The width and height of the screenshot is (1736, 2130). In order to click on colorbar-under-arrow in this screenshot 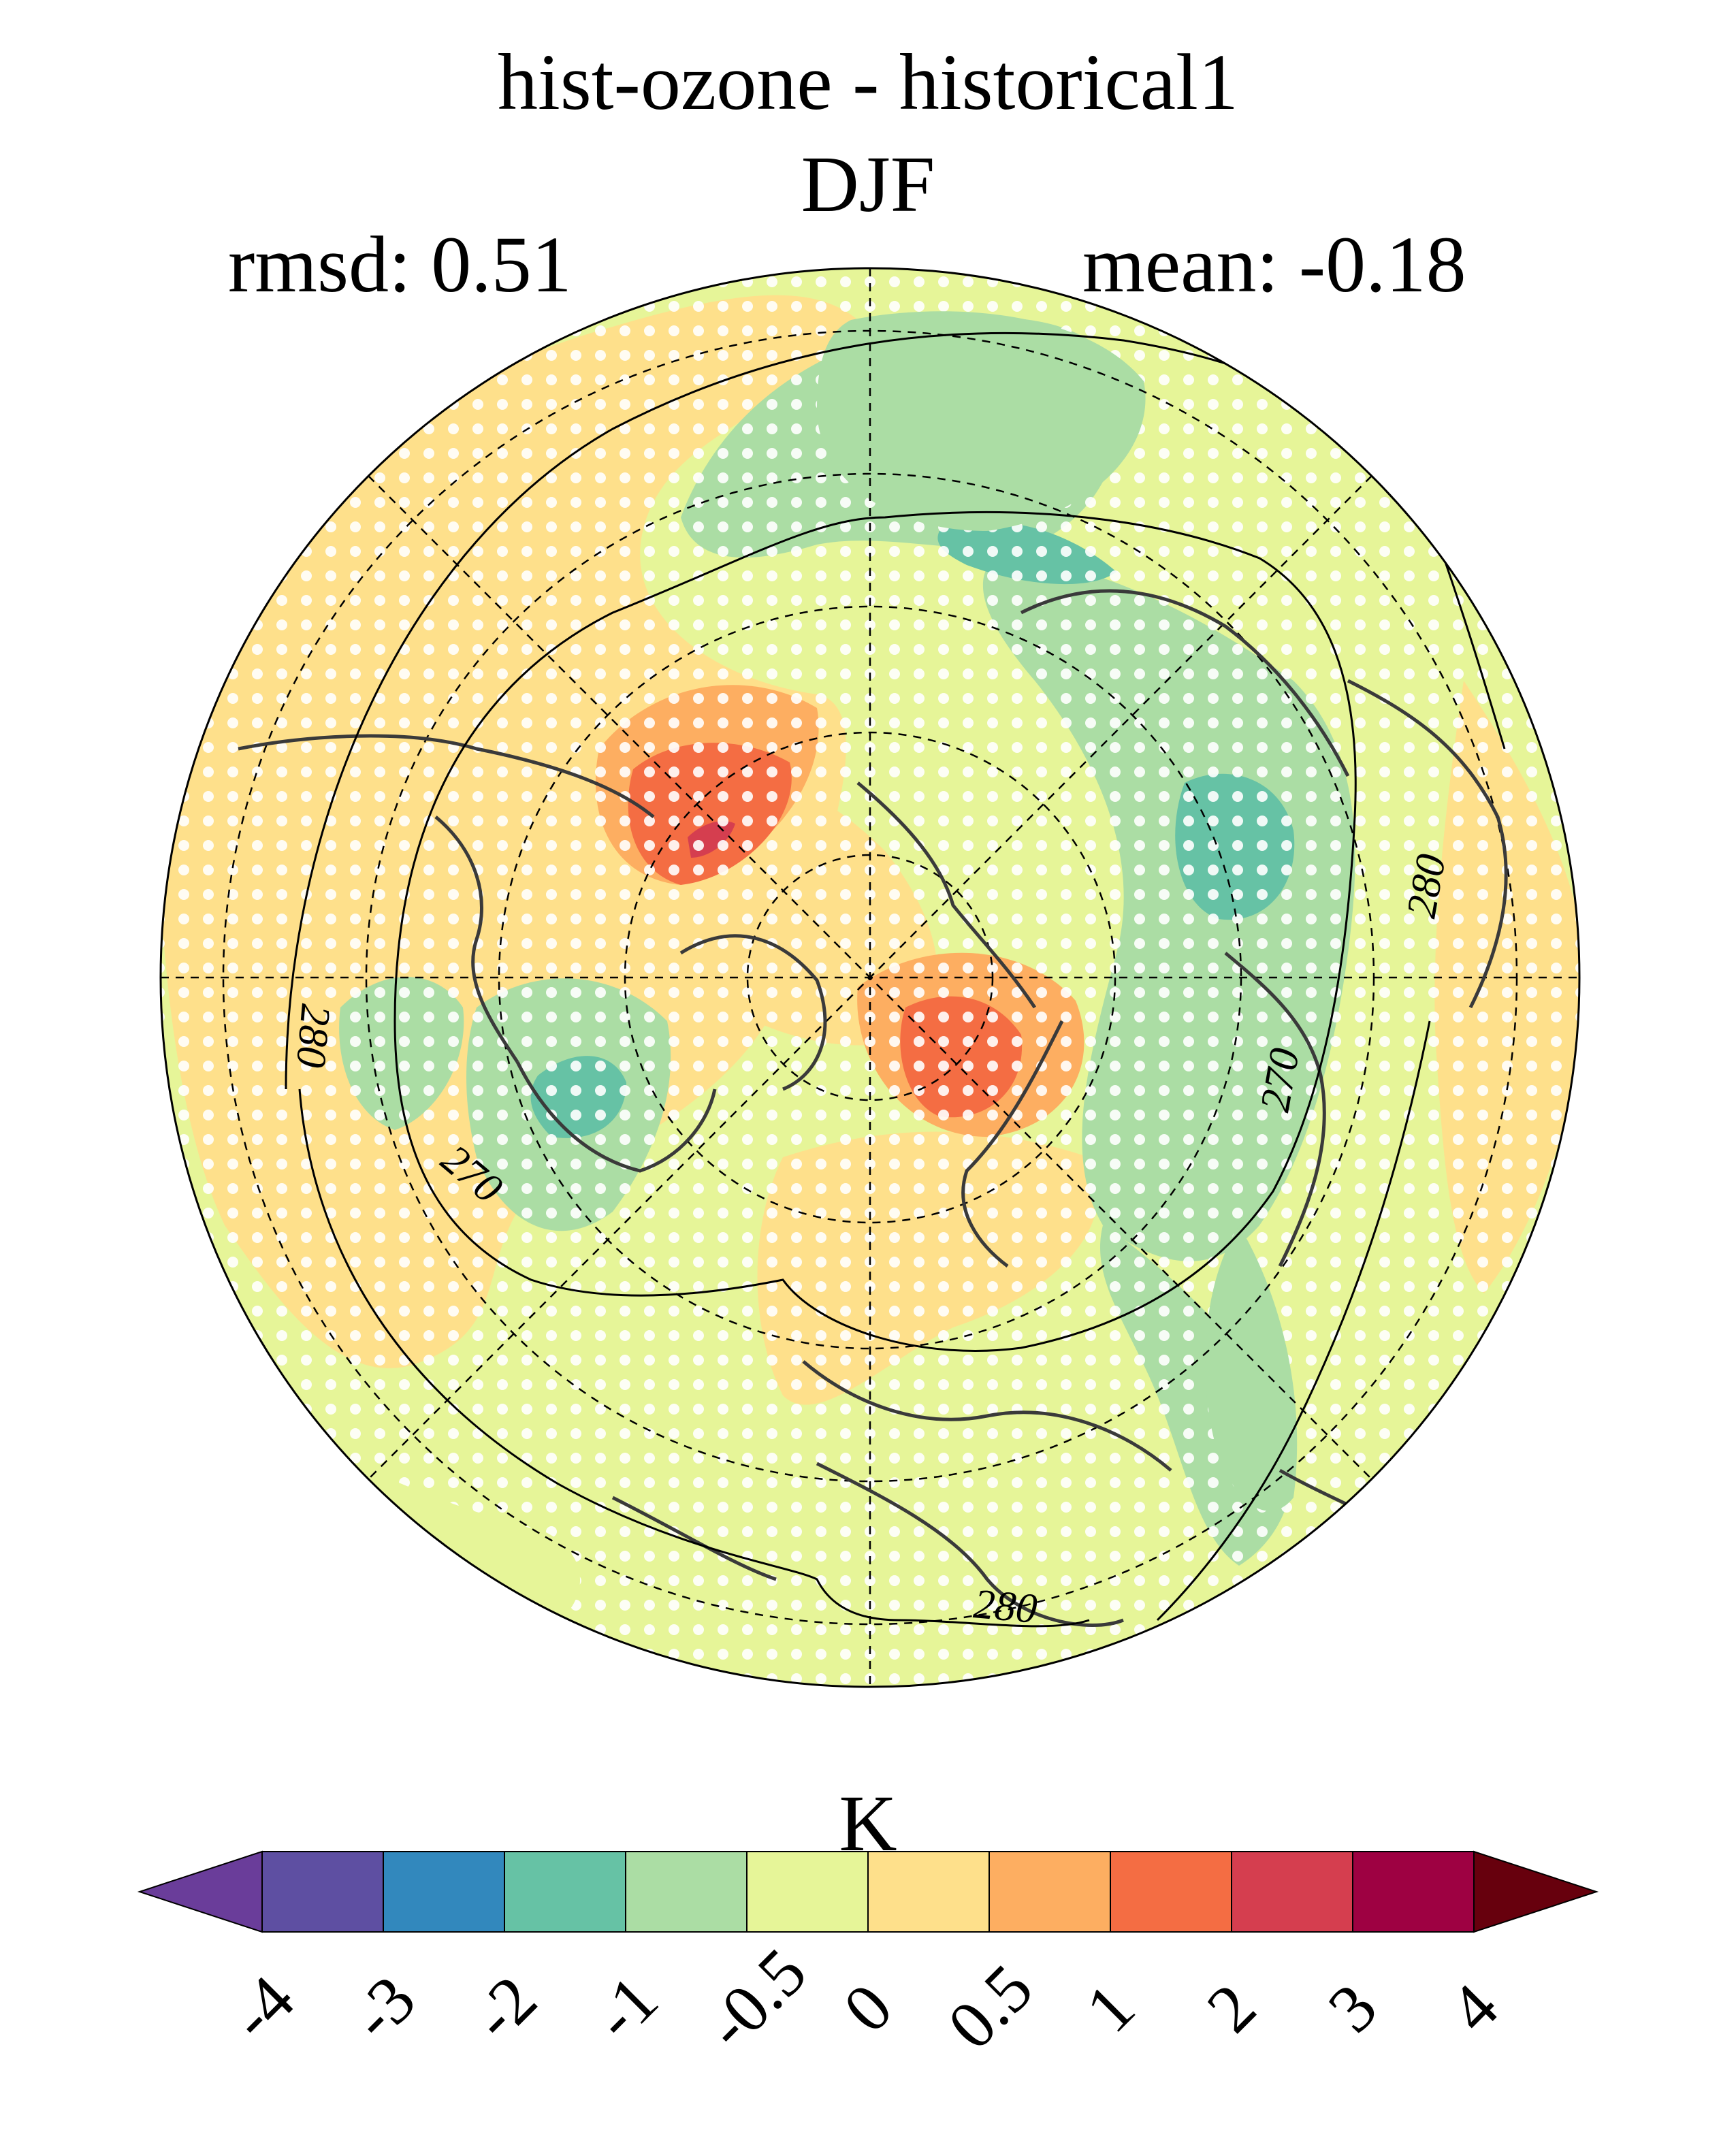, I will do `click(200, 1891)`.